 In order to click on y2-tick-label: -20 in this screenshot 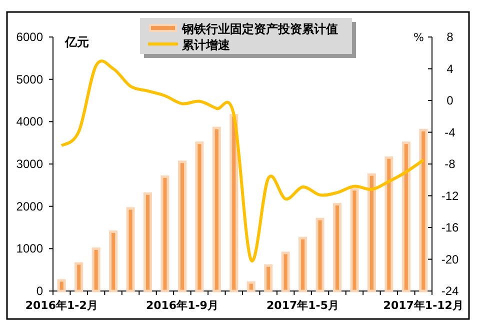, I will do `click(450, 259)`.